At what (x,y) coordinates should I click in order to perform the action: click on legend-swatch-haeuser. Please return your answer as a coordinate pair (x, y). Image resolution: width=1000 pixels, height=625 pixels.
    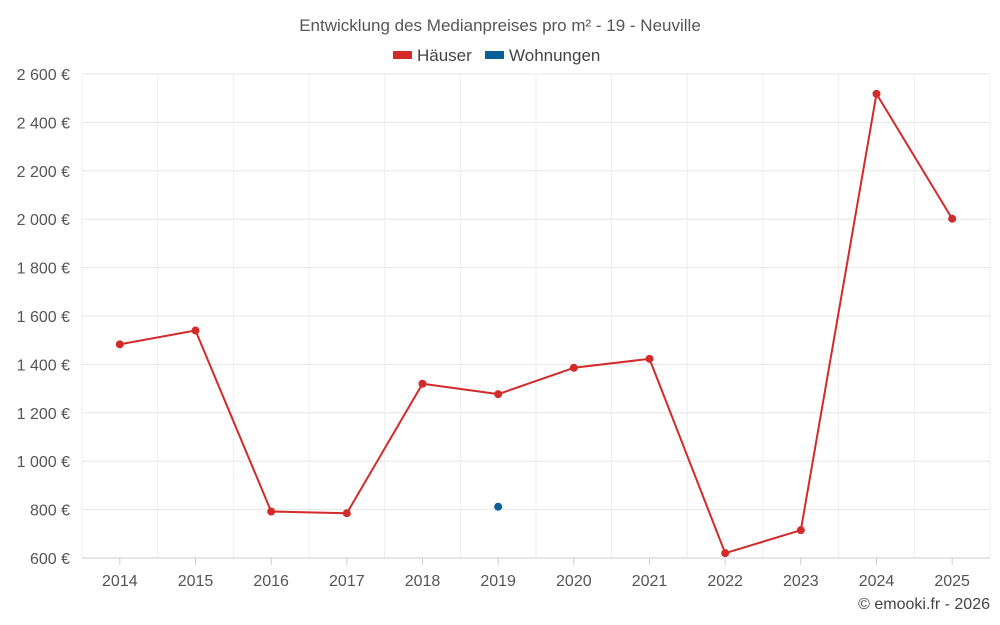
    Looking at the image, I should click on (402, 55).